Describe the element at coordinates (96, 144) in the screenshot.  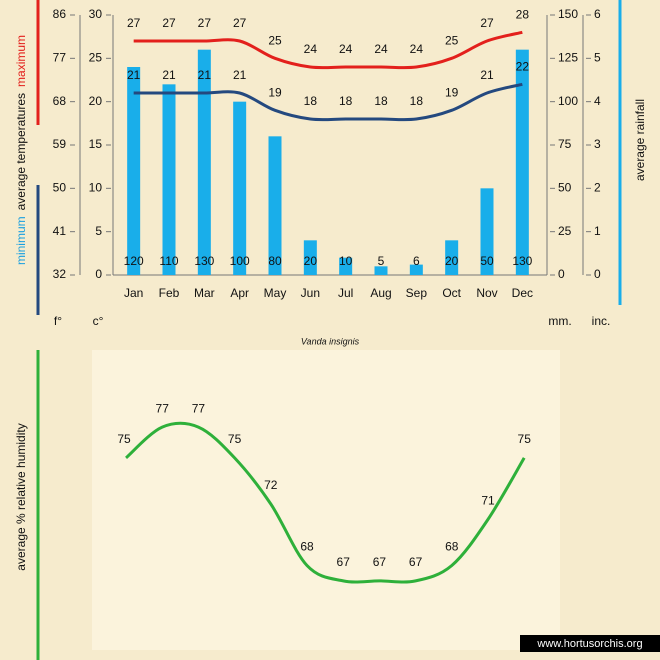
I see `tick-label: 15` at that location.